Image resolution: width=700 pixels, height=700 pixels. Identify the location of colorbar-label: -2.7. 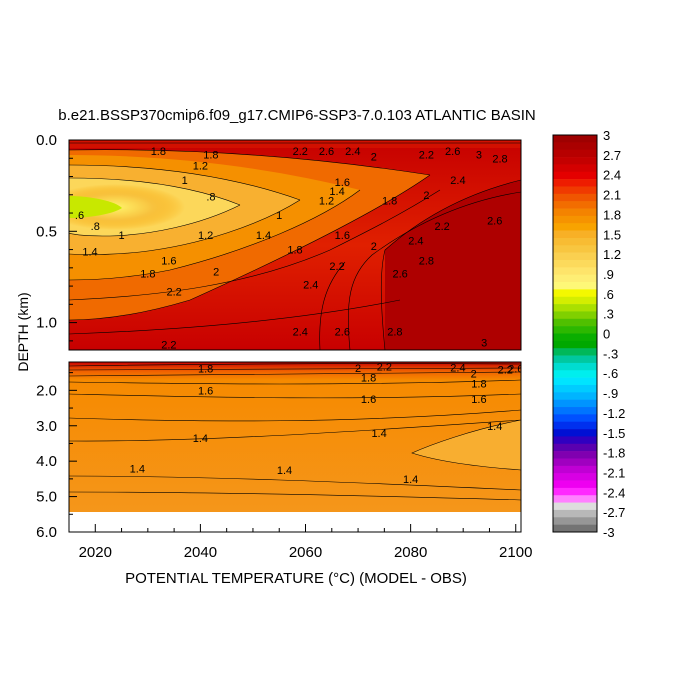
(614, 512).